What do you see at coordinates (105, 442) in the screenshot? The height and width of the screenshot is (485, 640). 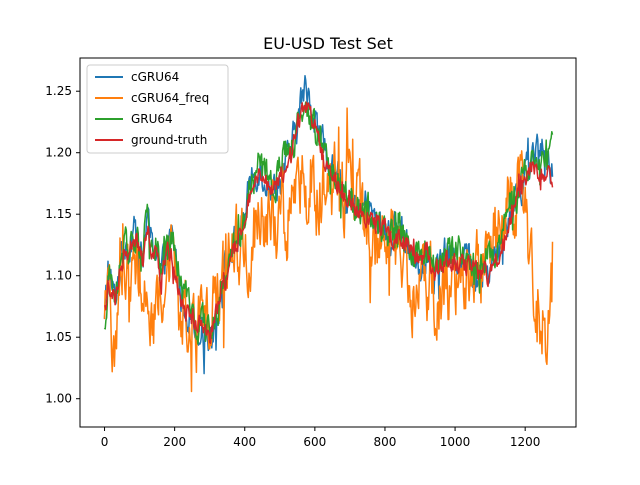 I see `x-tick-label: 0` at bounding box center [105, 442].